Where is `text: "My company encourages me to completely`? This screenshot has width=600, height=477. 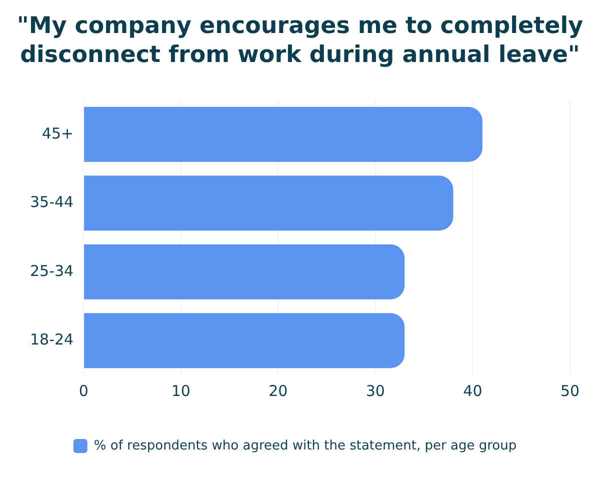 text: "My company encourages me to completely is located at coordinates (300, 26).